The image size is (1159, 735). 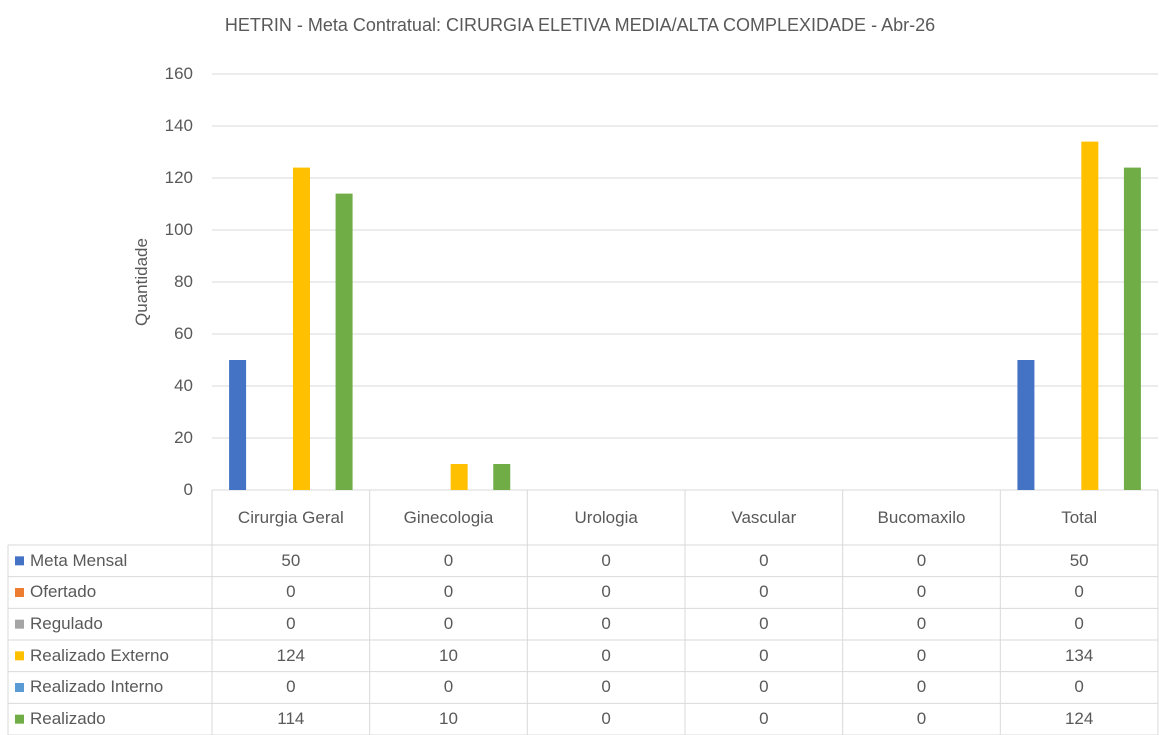 What do you see at coordinates (97, 687) in the screenshot?
I see `legend-label: Realizado Interno` at bounding box center [97, 687].